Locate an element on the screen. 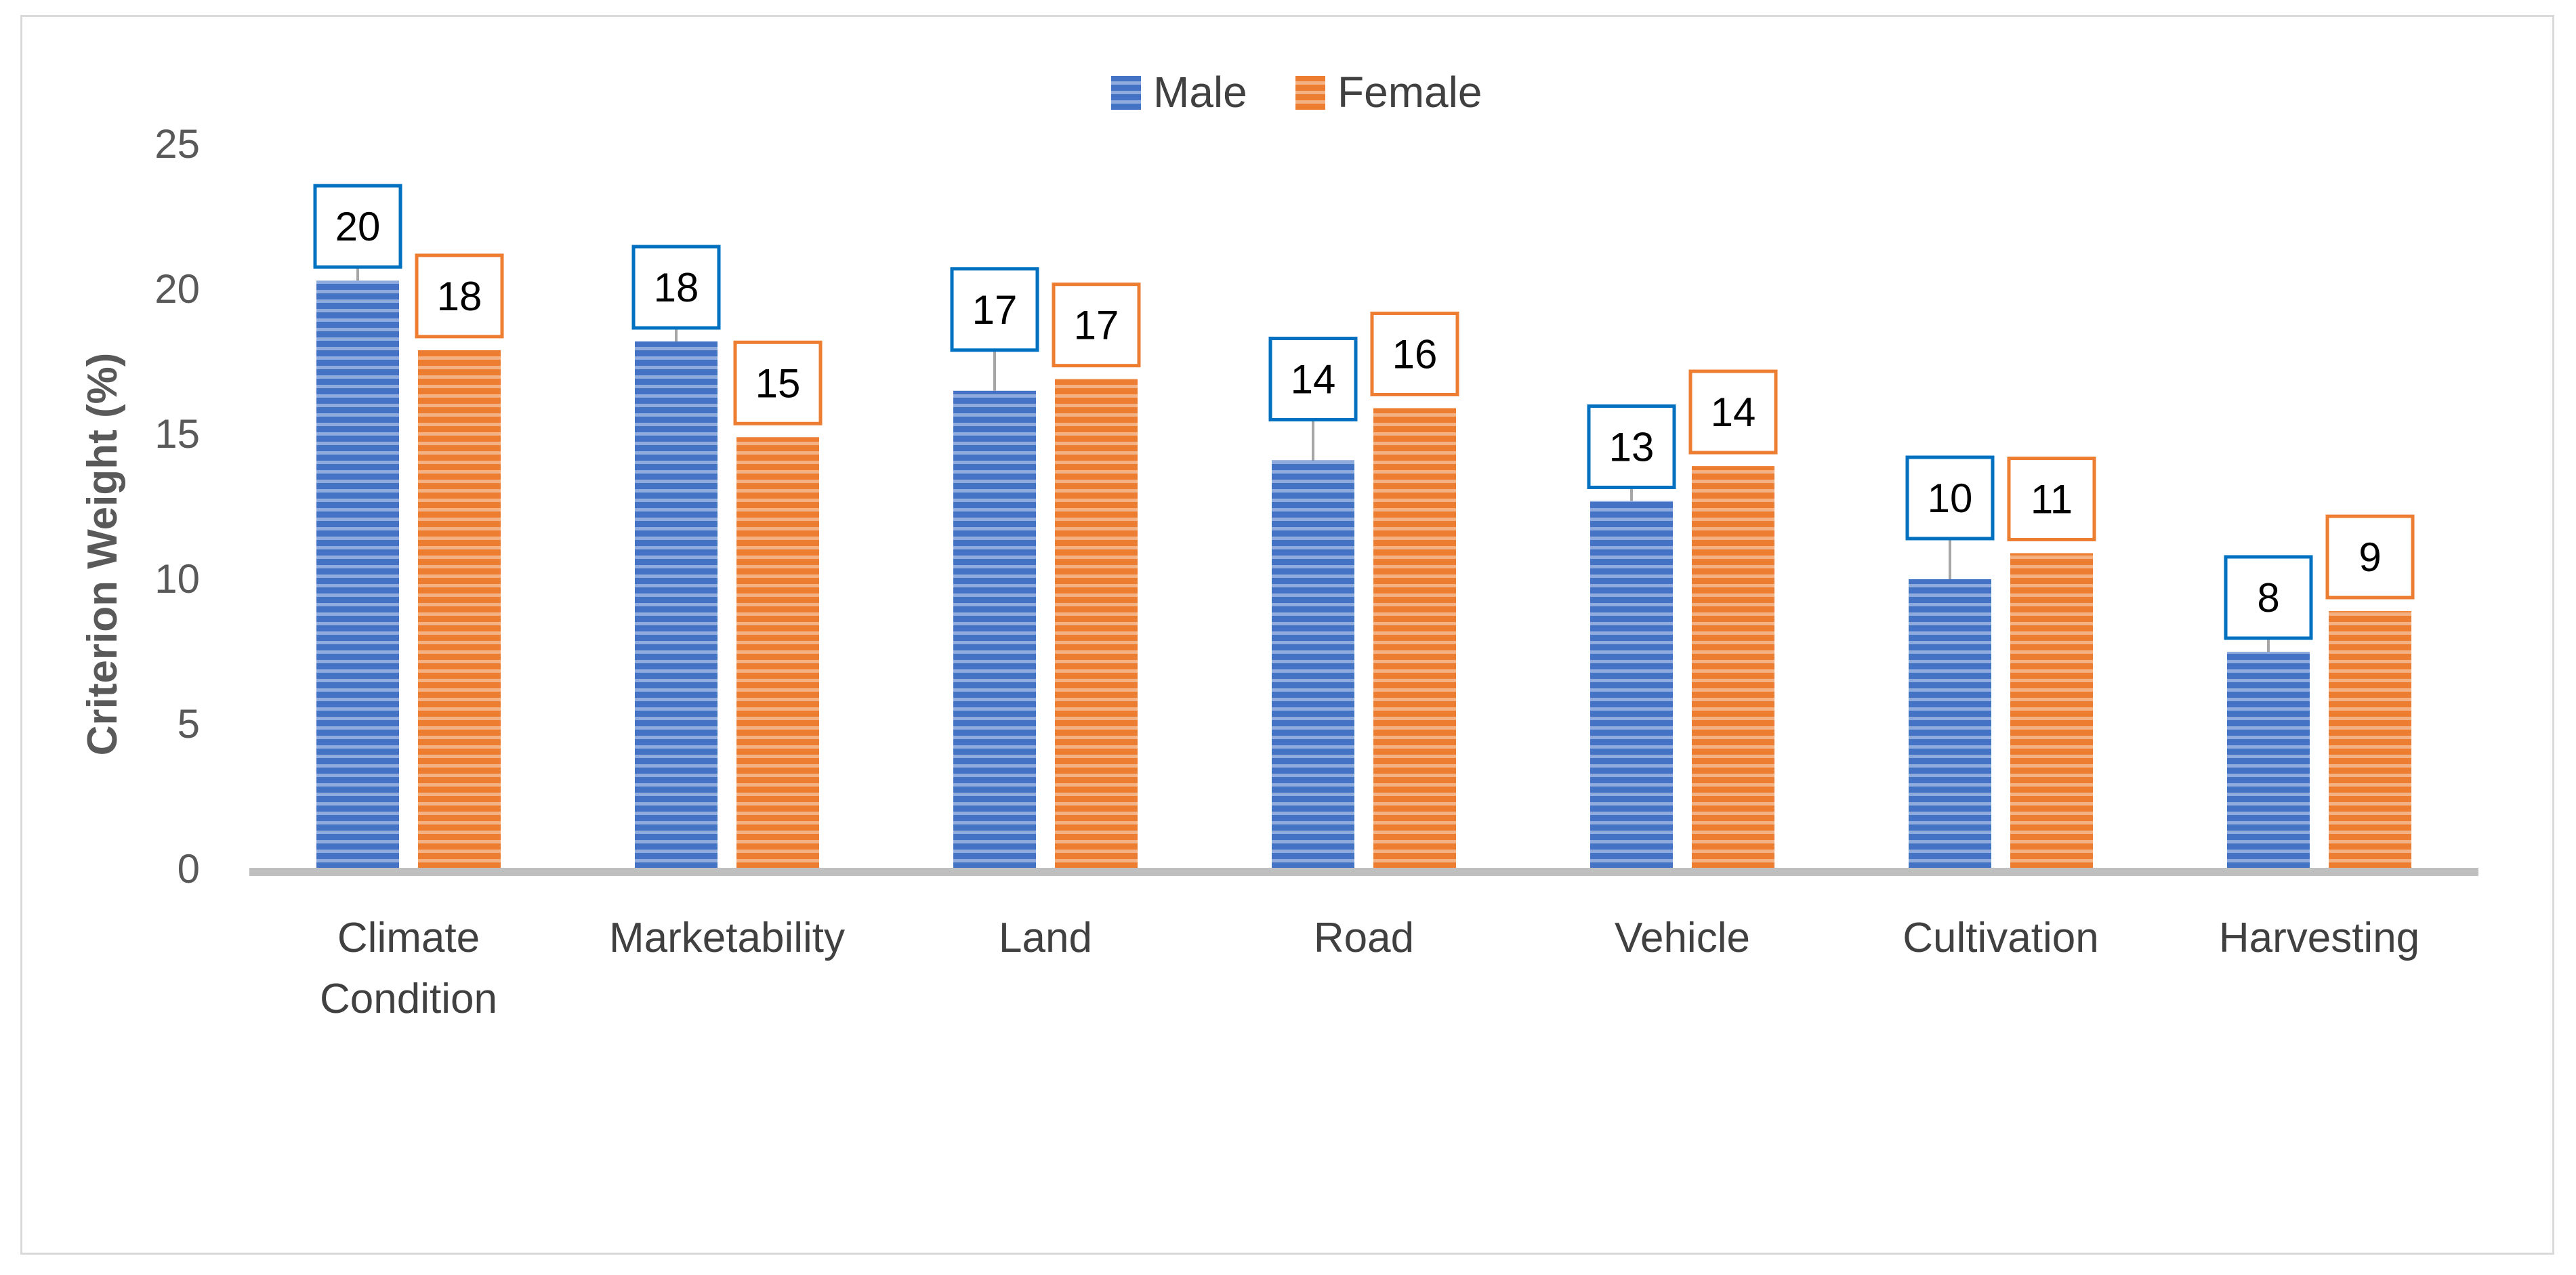  y-tick-label: 0 is located at coordinates (189, 869).